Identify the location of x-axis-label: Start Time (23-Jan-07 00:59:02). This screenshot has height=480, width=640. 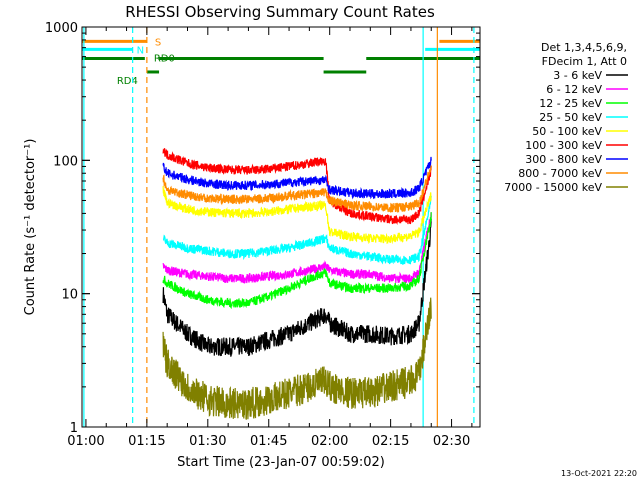
(281, 462).